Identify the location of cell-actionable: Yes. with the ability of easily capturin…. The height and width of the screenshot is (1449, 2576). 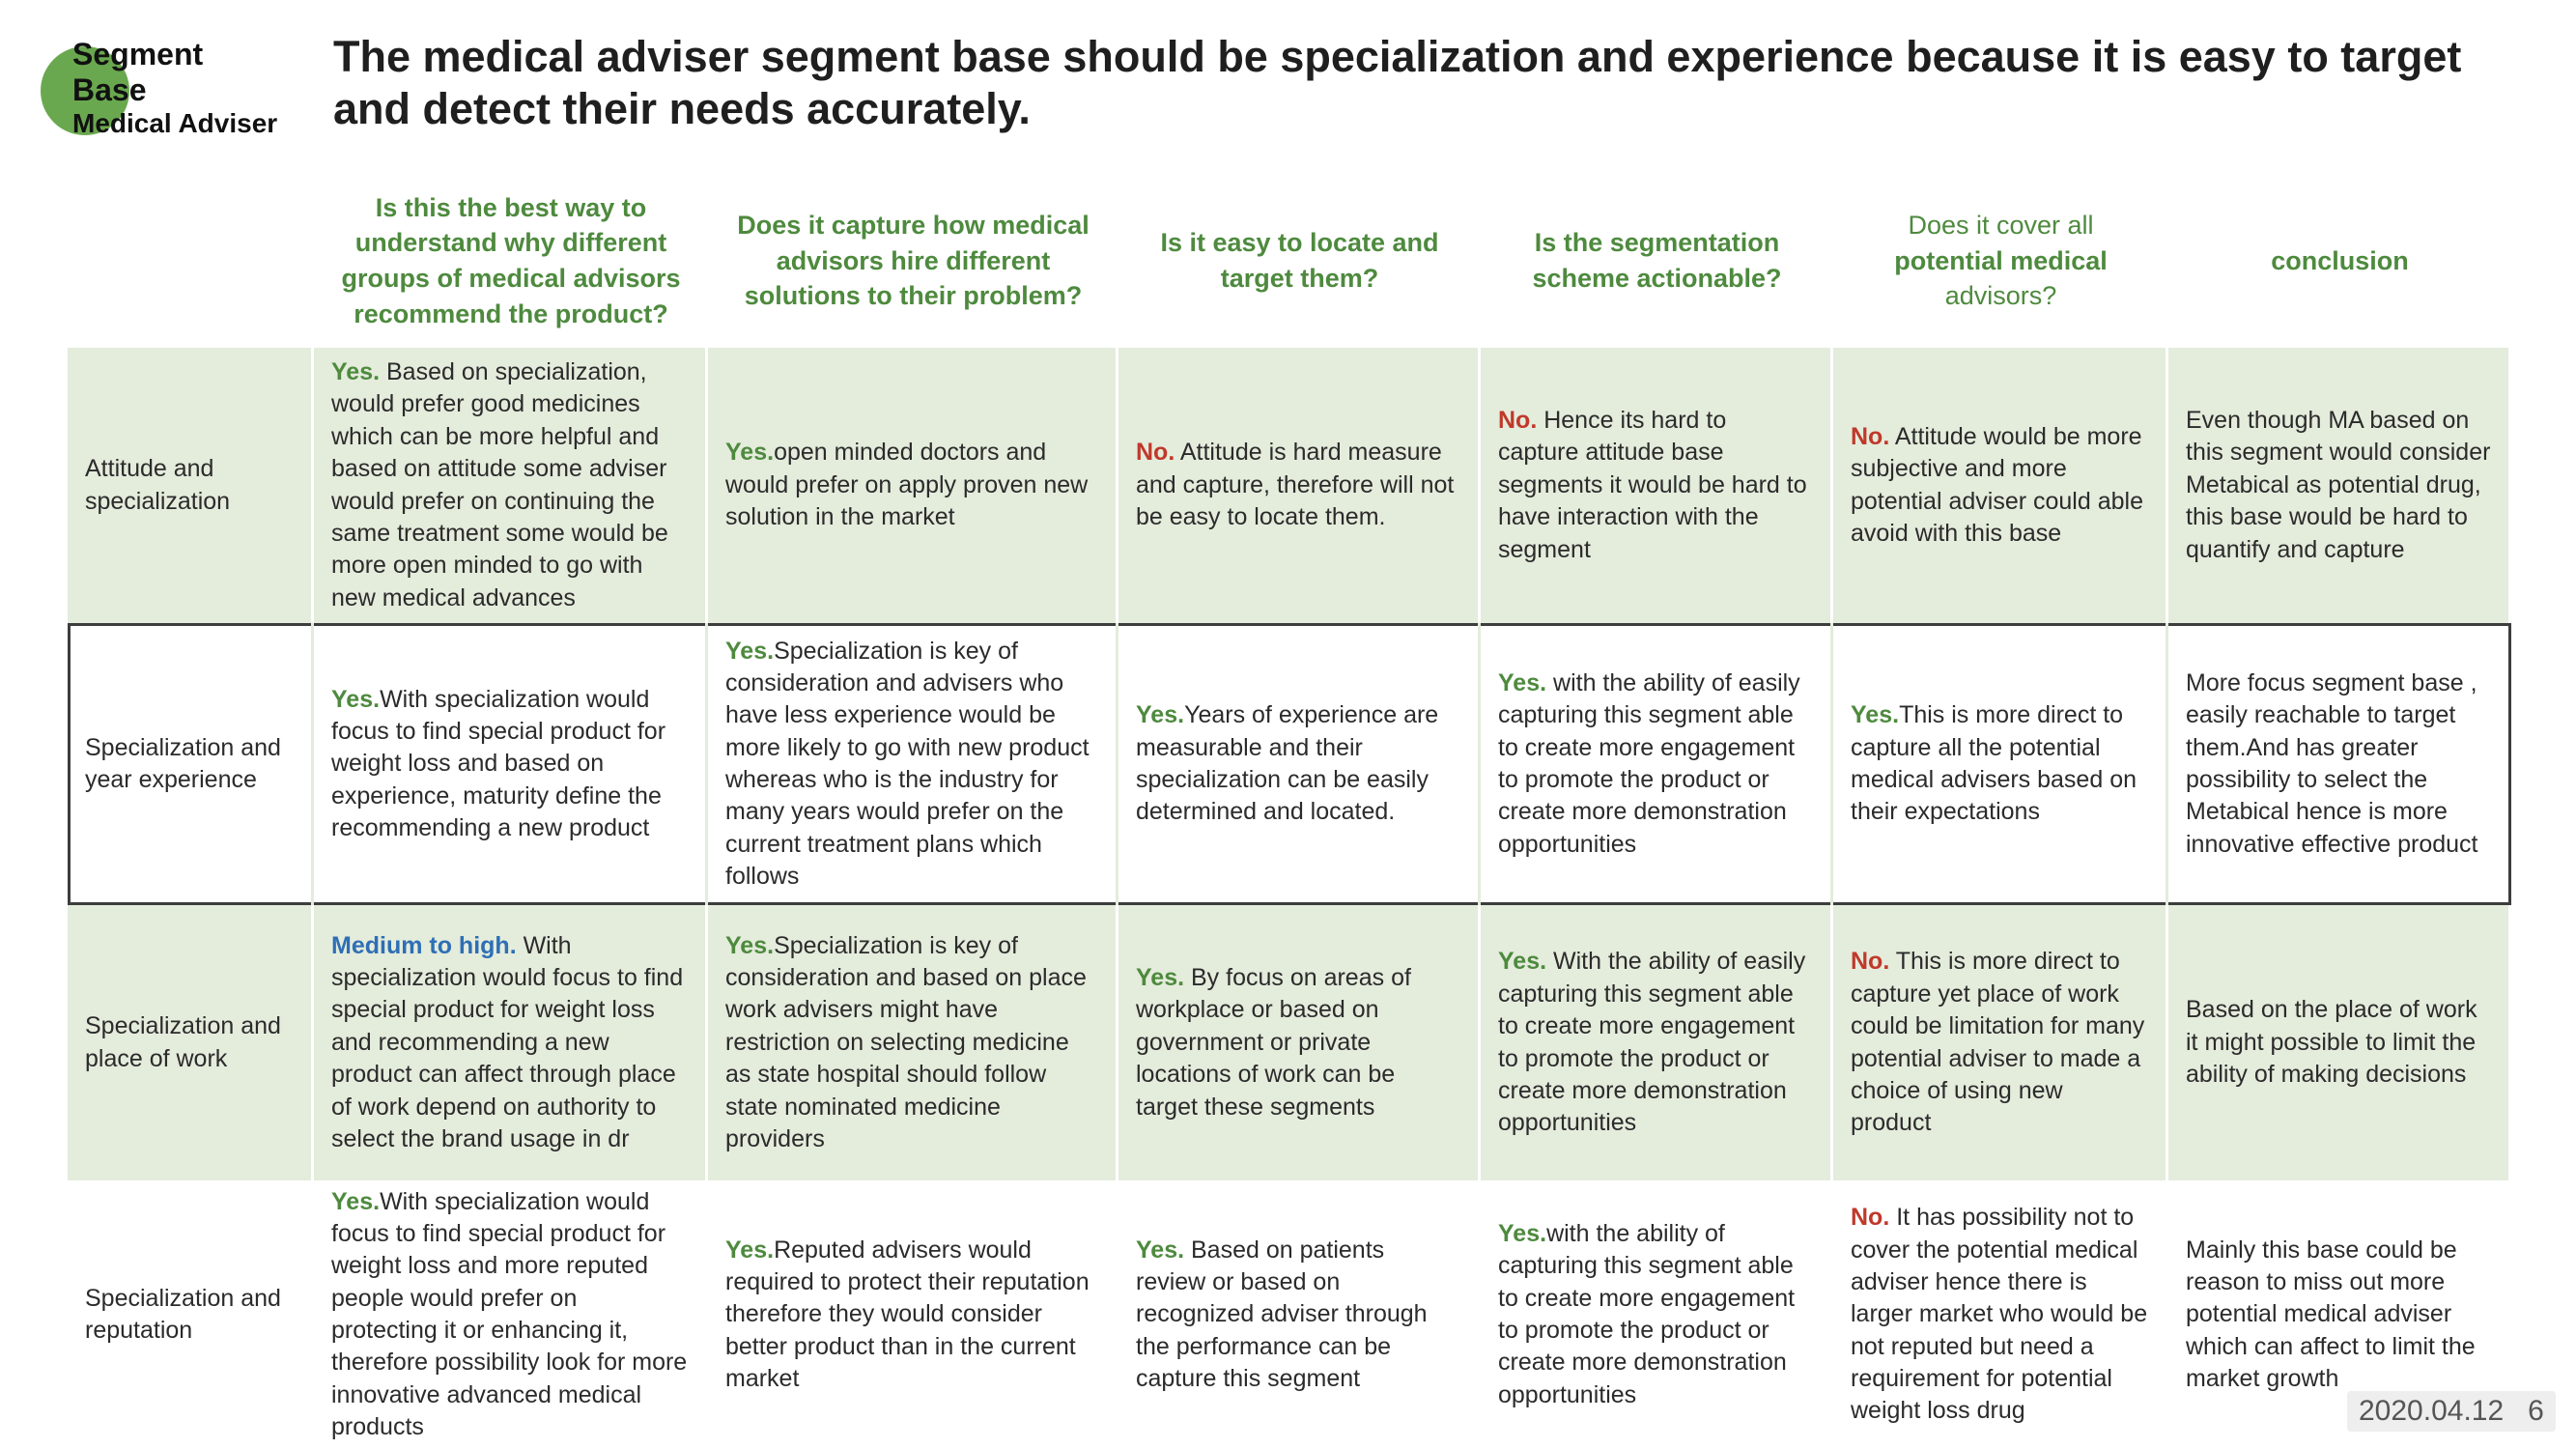
(1657, 764).